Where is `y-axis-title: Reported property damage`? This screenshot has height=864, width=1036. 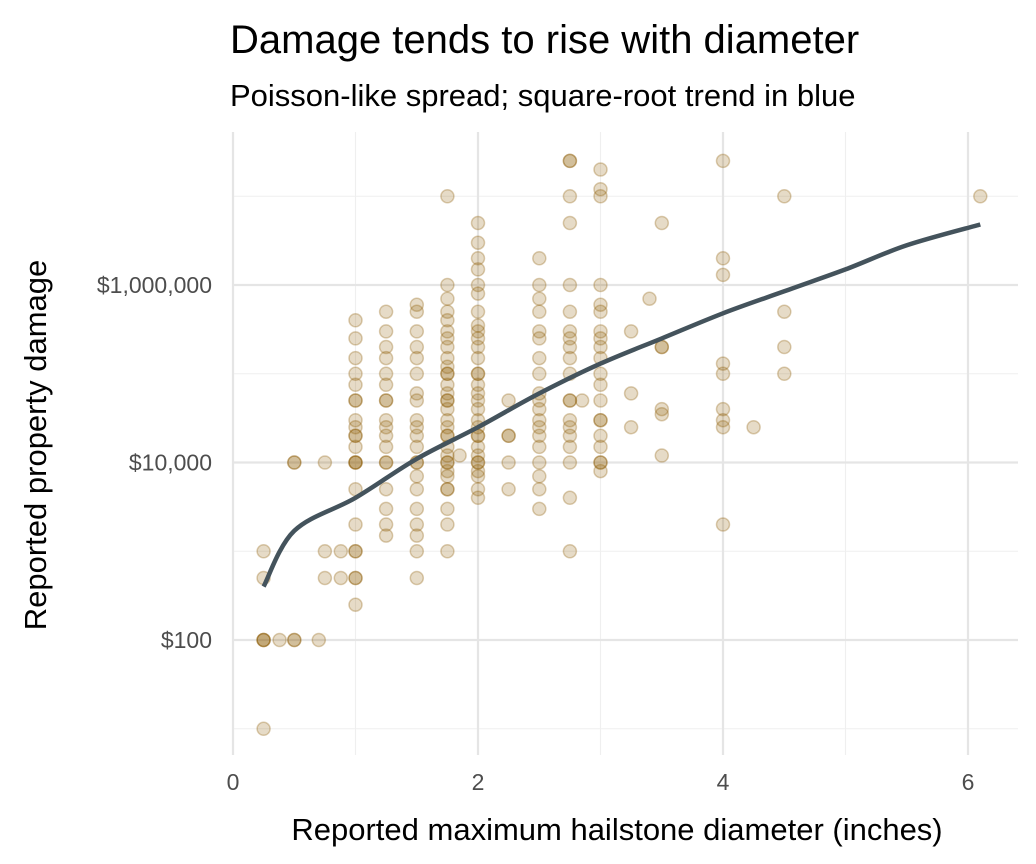
y-axis-title: Reported property damage is located at coordinates (35, 445).